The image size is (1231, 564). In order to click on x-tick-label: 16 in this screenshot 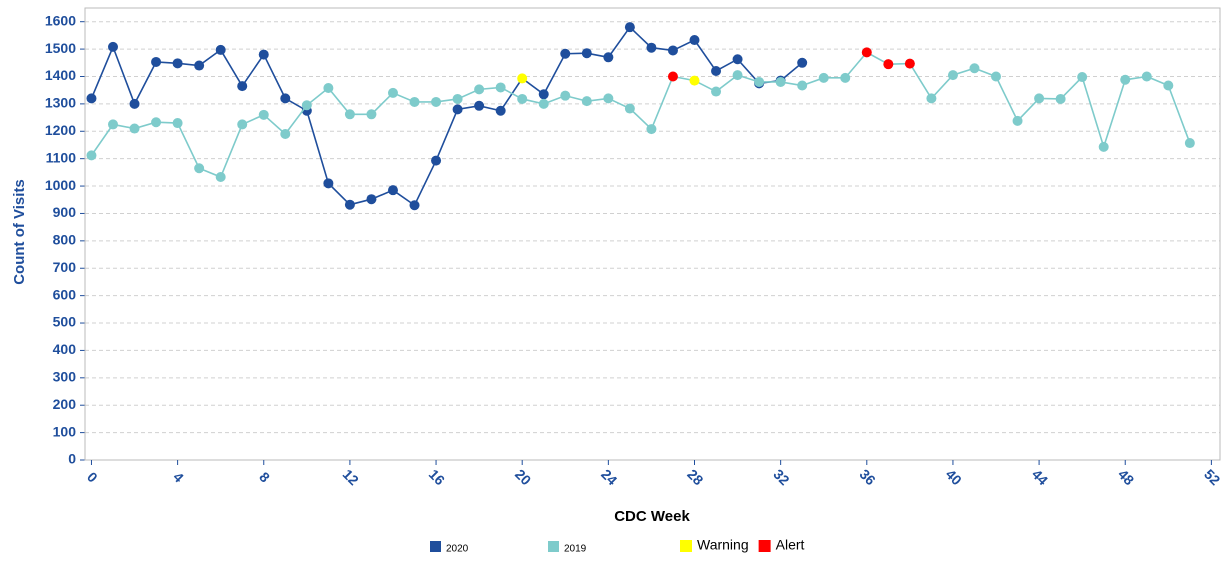, I will do `click(437, 477)`.